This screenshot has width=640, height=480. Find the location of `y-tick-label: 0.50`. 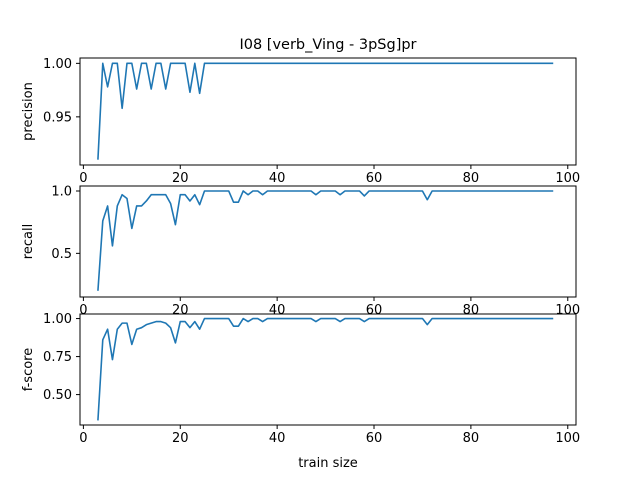

y-tick-label: 0.50 is located at coordinates (57, 395).